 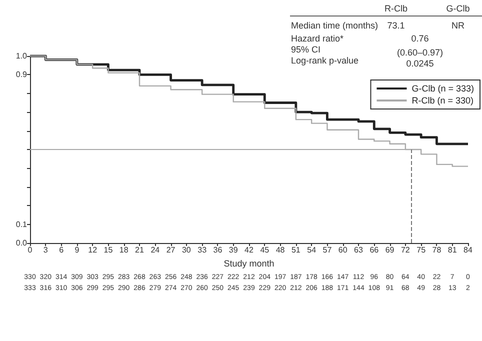 What do you see at coordinates (343, 250) in the screenshot?
I see `x-tick-label: 60` at bounding box center [343, 250].